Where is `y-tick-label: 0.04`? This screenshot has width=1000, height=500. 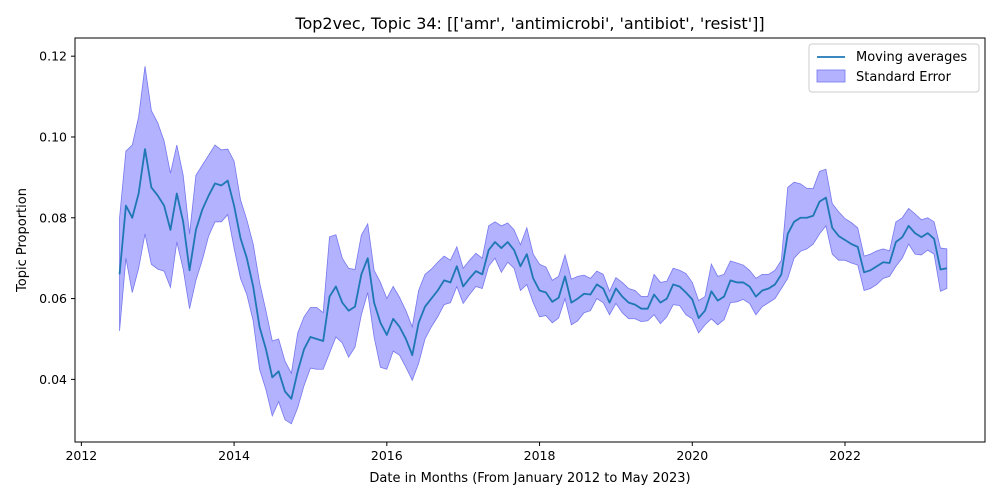
y-tick-label: 0.04 is located at coordinates (53, 379).